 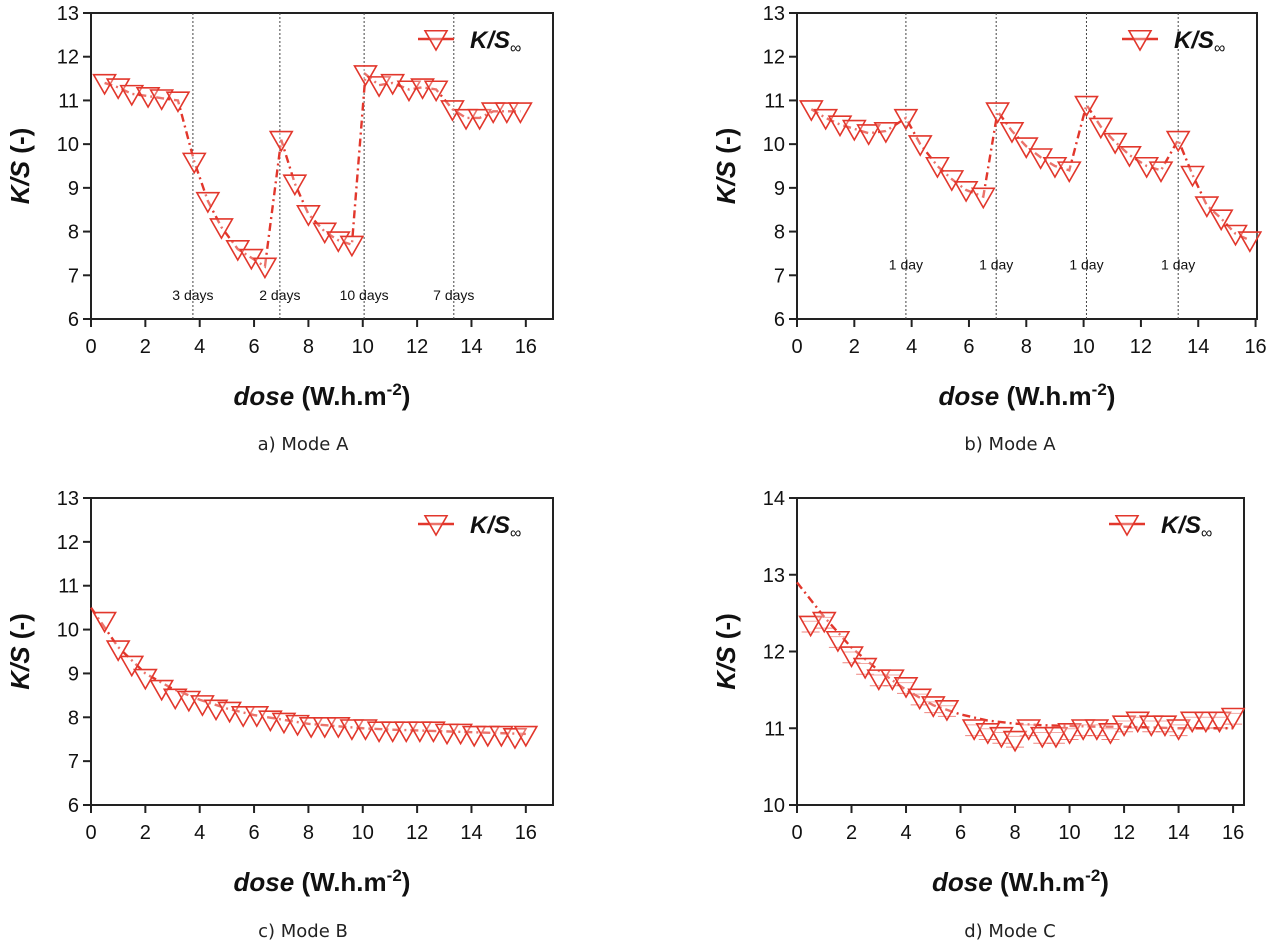 I want to click on legend: K/S∞, so click(x=469, y=42).